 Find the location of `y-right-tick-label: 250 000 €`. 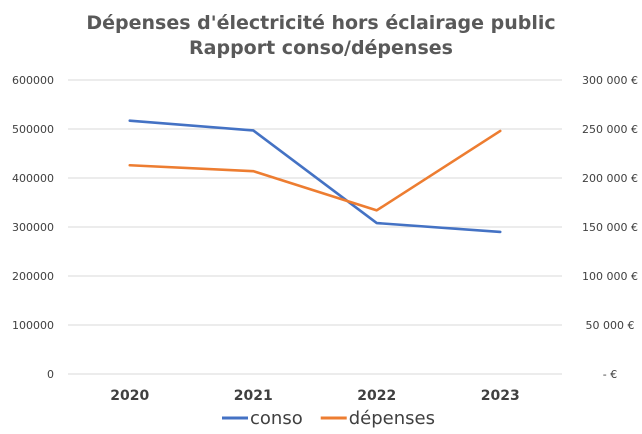

y-right-tick-label: 250 000 € is located at coordinates (610, 129).